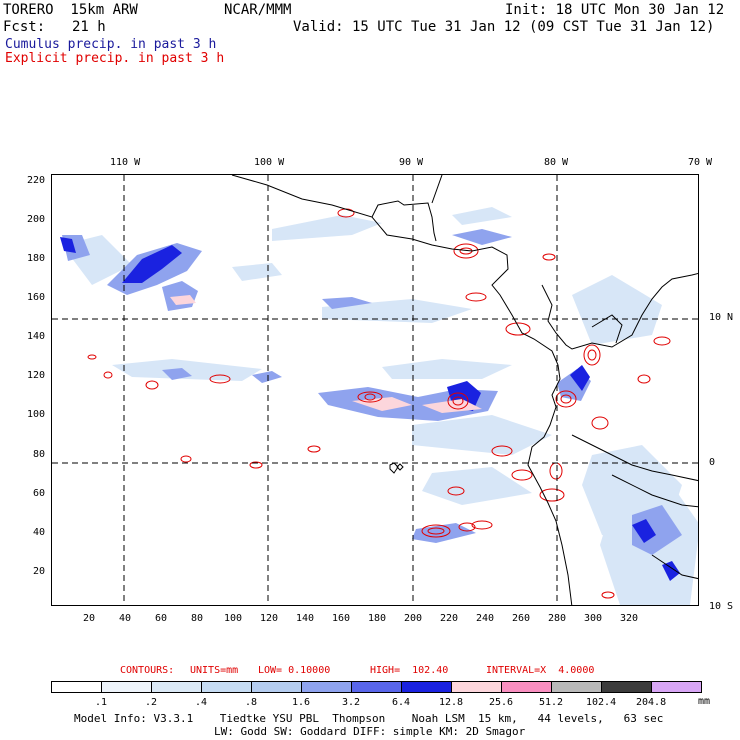 The width and height of the screenshot is (740, 740). What do you see at coordinates (601, 702) in the screenshot?
I see `colorbar-label: 102.4` at bounding box center [601, 702].